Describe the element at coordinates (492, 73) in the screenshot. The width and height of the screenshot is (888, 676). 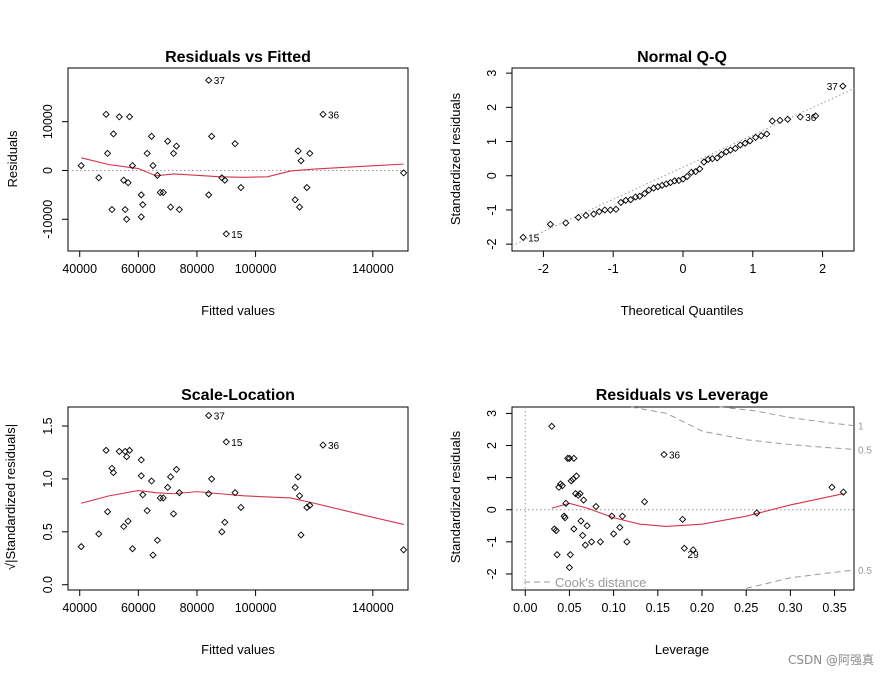
I see `panel2-ytick-label: 3` at that location.